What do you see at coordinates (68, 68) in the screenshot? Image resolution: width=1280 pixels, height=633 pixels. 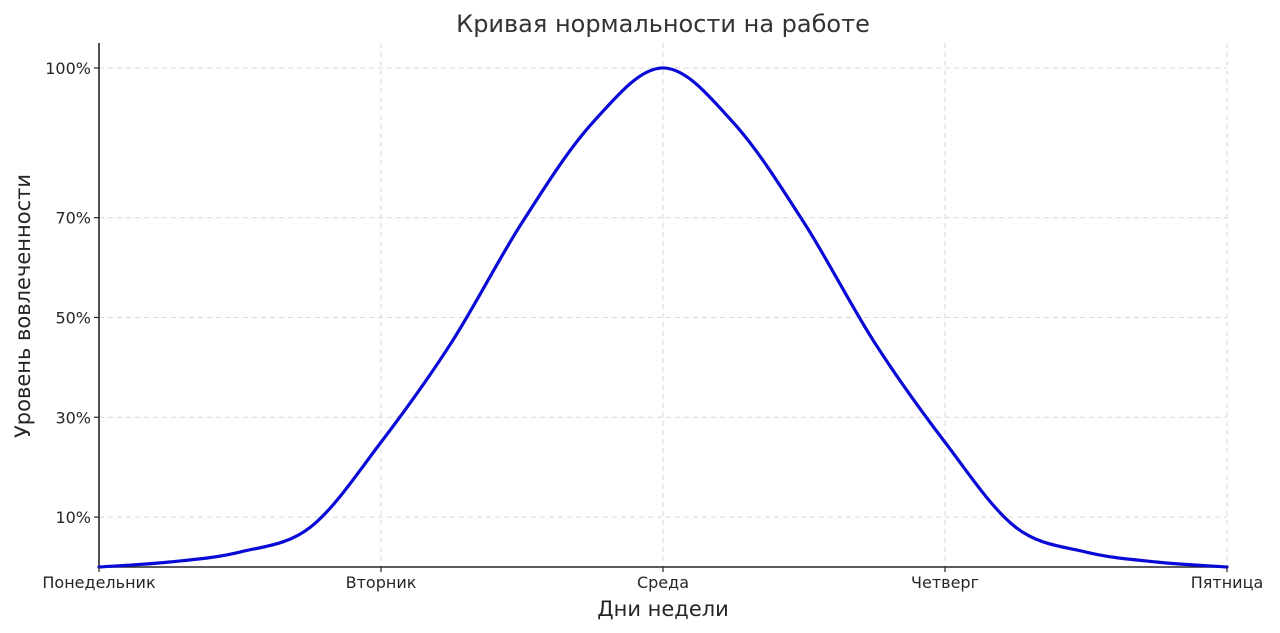 I see `y-tick-label: 100%` at bounding box center [68, 68].